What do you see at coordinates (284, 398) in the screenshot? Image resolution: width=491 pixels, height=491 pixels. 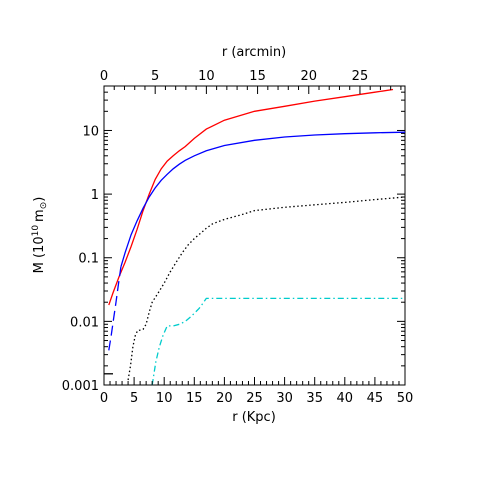 I see `x-tick-label: 30` at bounding box center [284, 398].